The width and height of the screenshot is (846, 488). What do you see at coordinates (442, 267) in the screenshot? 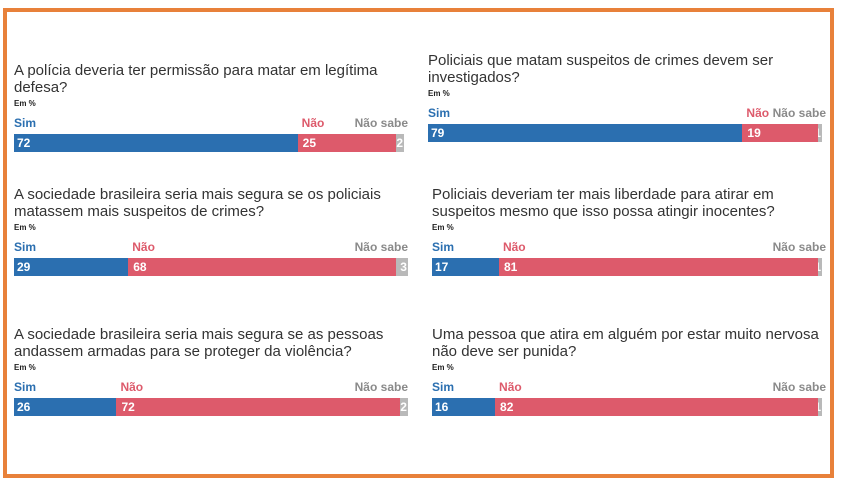
I see `value-label-sim: 17` at bounding box center [442, 267].